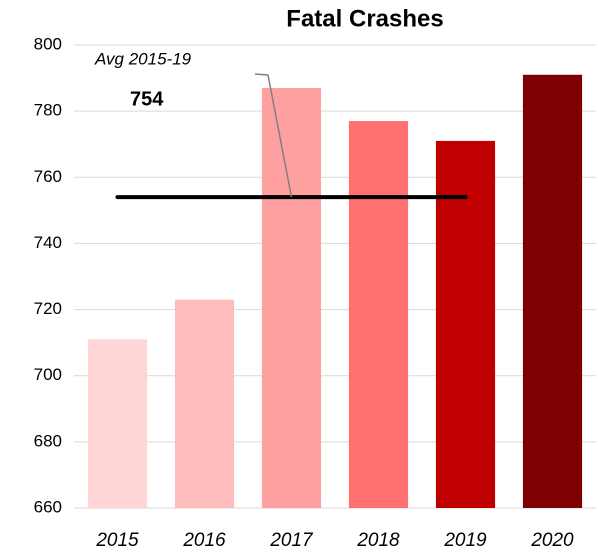 This screenshot has width=598, height=559. I want to click on y-tick-label: 800, so click(48, 43).